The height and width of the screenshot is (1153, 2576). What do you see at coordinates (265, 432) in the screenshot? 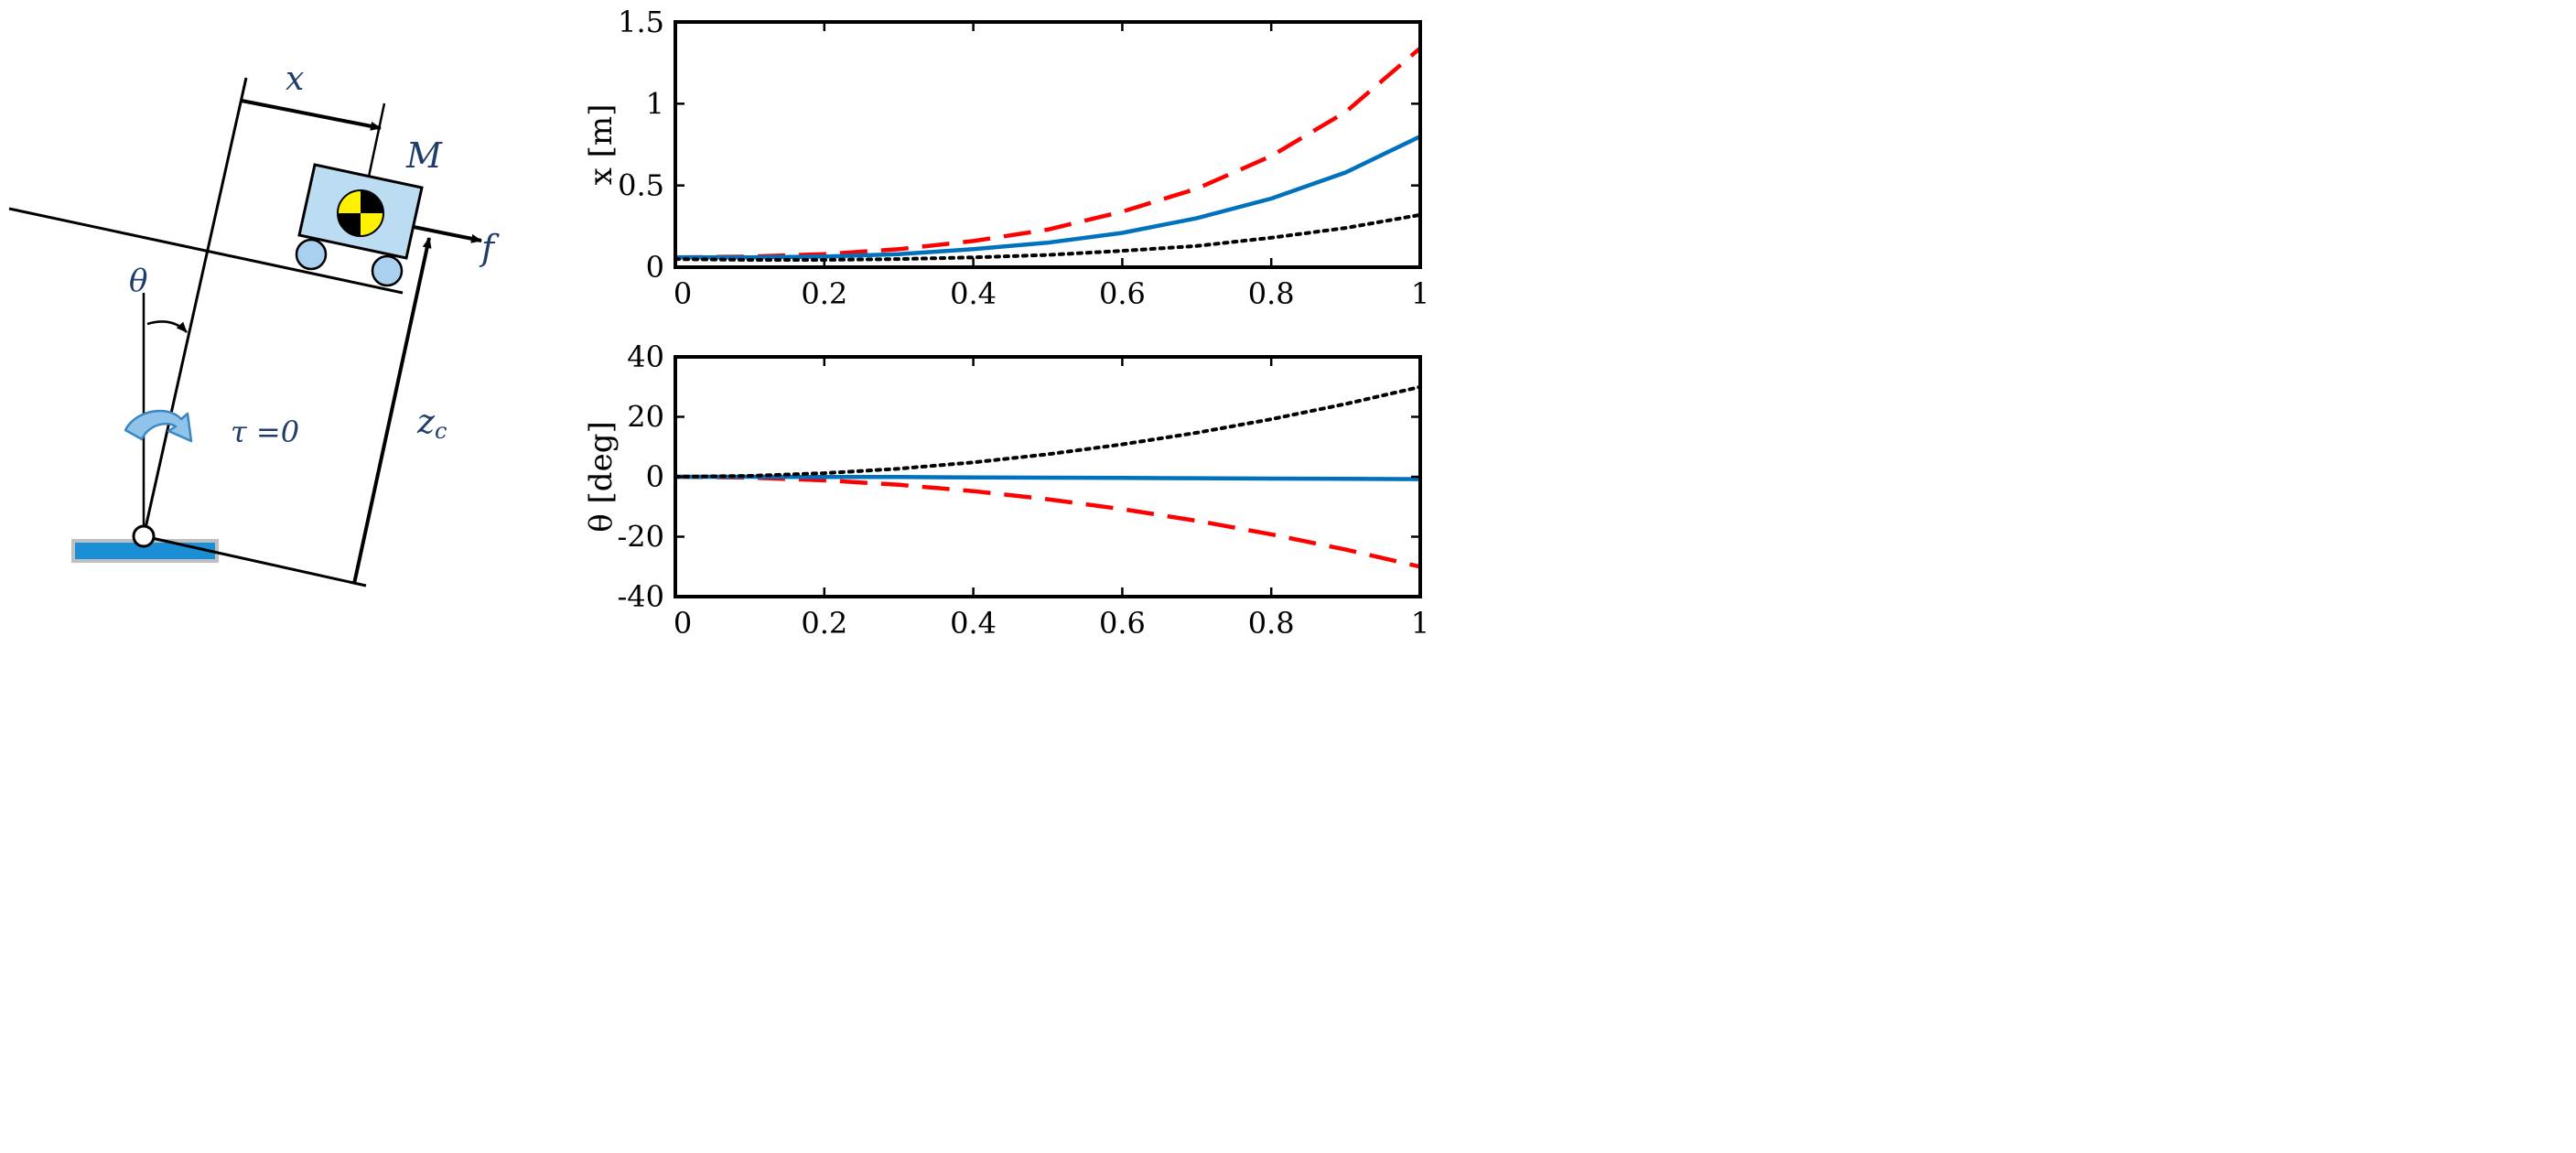
I see `tau-label: τ =0` at bounding box center [265, 432].